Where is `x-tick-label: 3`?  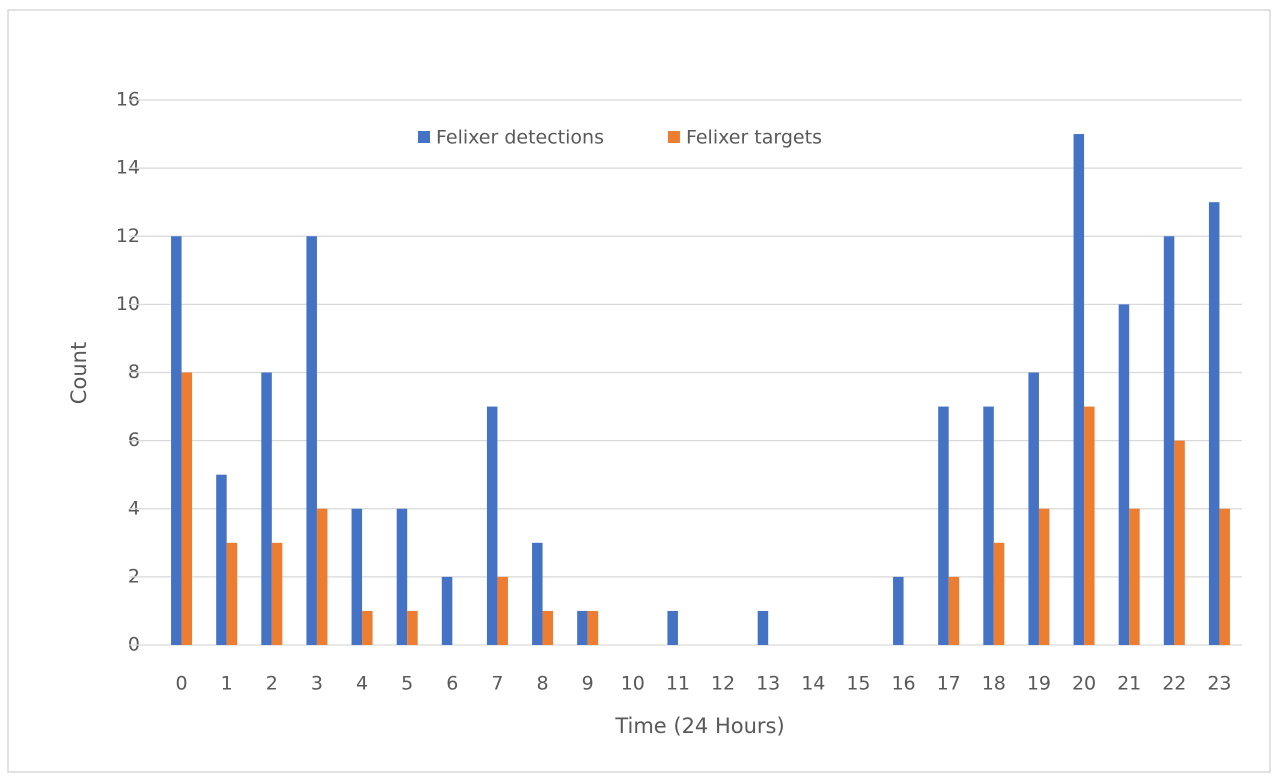 x-tick-label: 3 is located at coordinates (317, 684).